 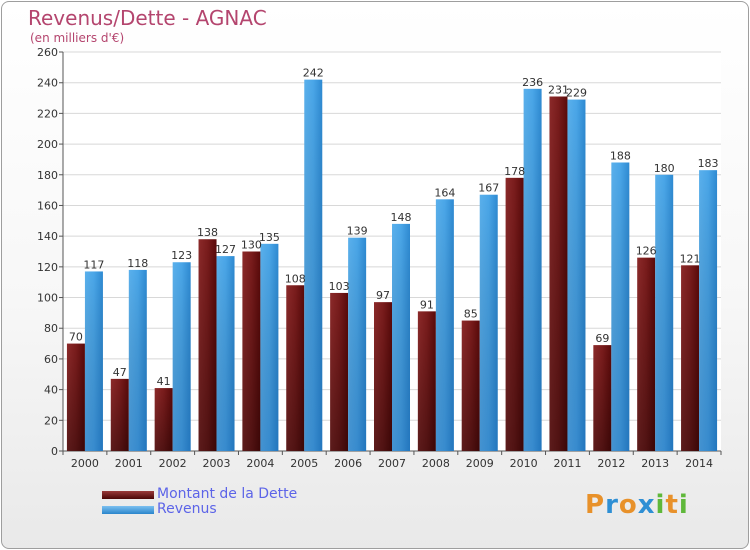 I want to click on data-label-dette: 85, so click(x=471, y=314).